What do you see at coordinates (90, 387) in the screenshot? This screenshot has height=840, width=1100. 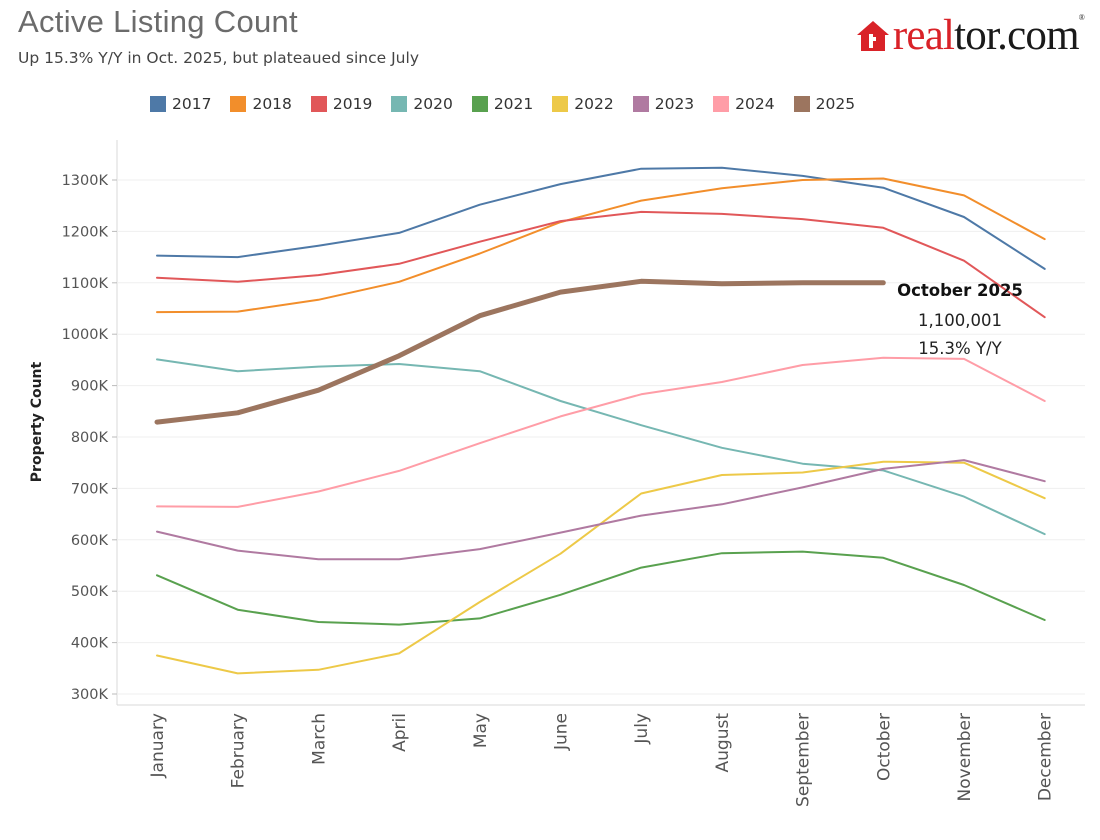 I see `y-tick-label: 900K` at bounding box center [90, 387].